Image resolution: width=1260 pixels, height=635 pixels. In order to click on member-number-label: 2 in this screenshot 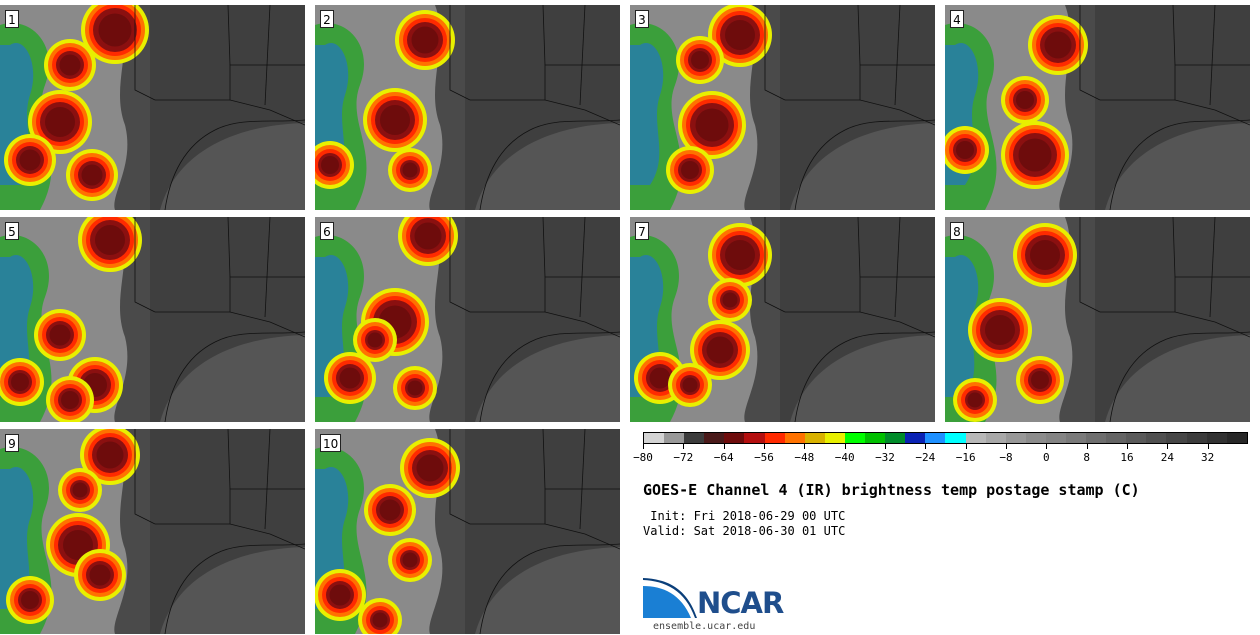, I will do `click(327, 19)`.